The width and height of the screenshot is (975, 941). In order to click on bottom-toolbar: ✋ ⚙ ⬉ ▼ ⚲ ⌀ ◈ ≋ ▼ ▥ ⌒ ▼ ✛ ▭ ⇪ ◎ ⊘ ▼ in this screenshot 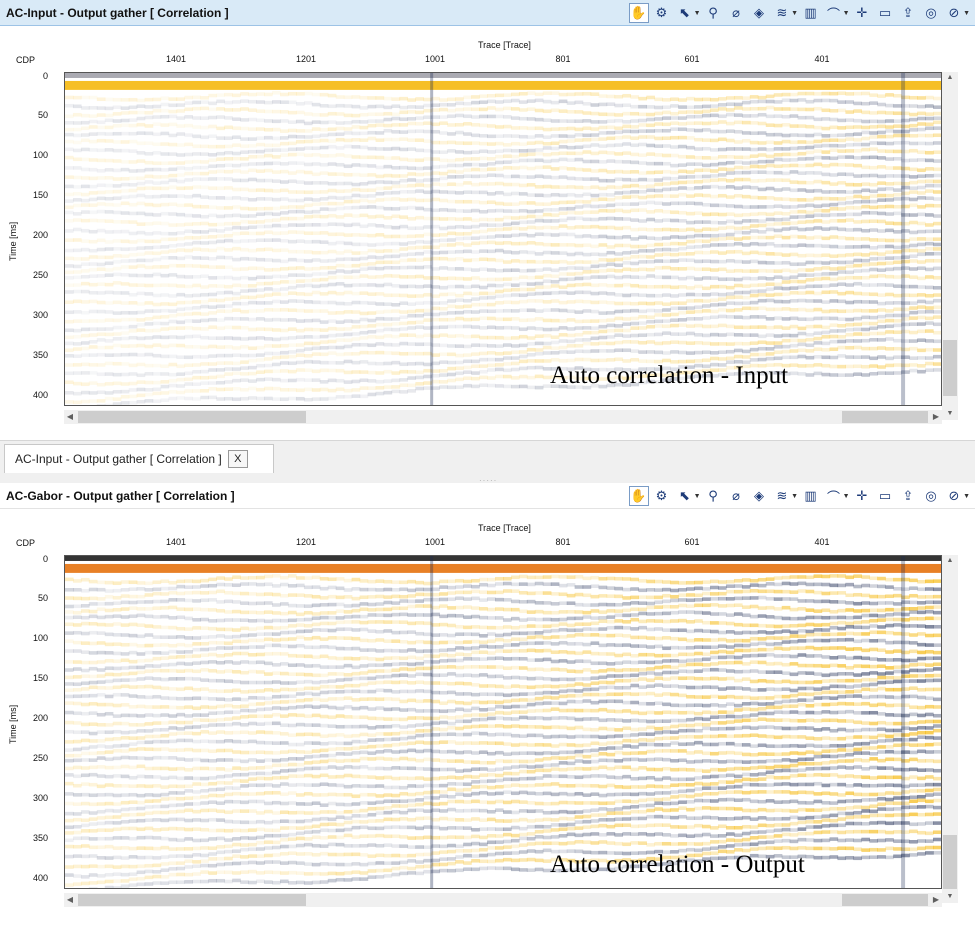, I will do `click(799, 496)`.